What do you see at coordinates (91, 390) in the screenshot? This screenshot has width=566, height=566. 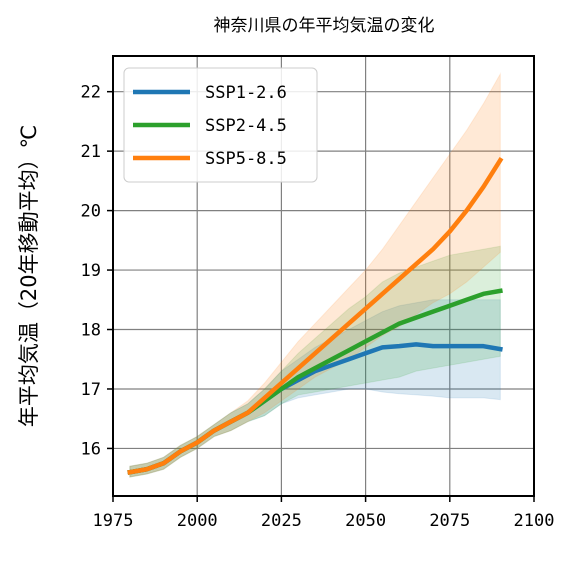 I see `y-tick-label: 17` at bounding box center [91, 390].